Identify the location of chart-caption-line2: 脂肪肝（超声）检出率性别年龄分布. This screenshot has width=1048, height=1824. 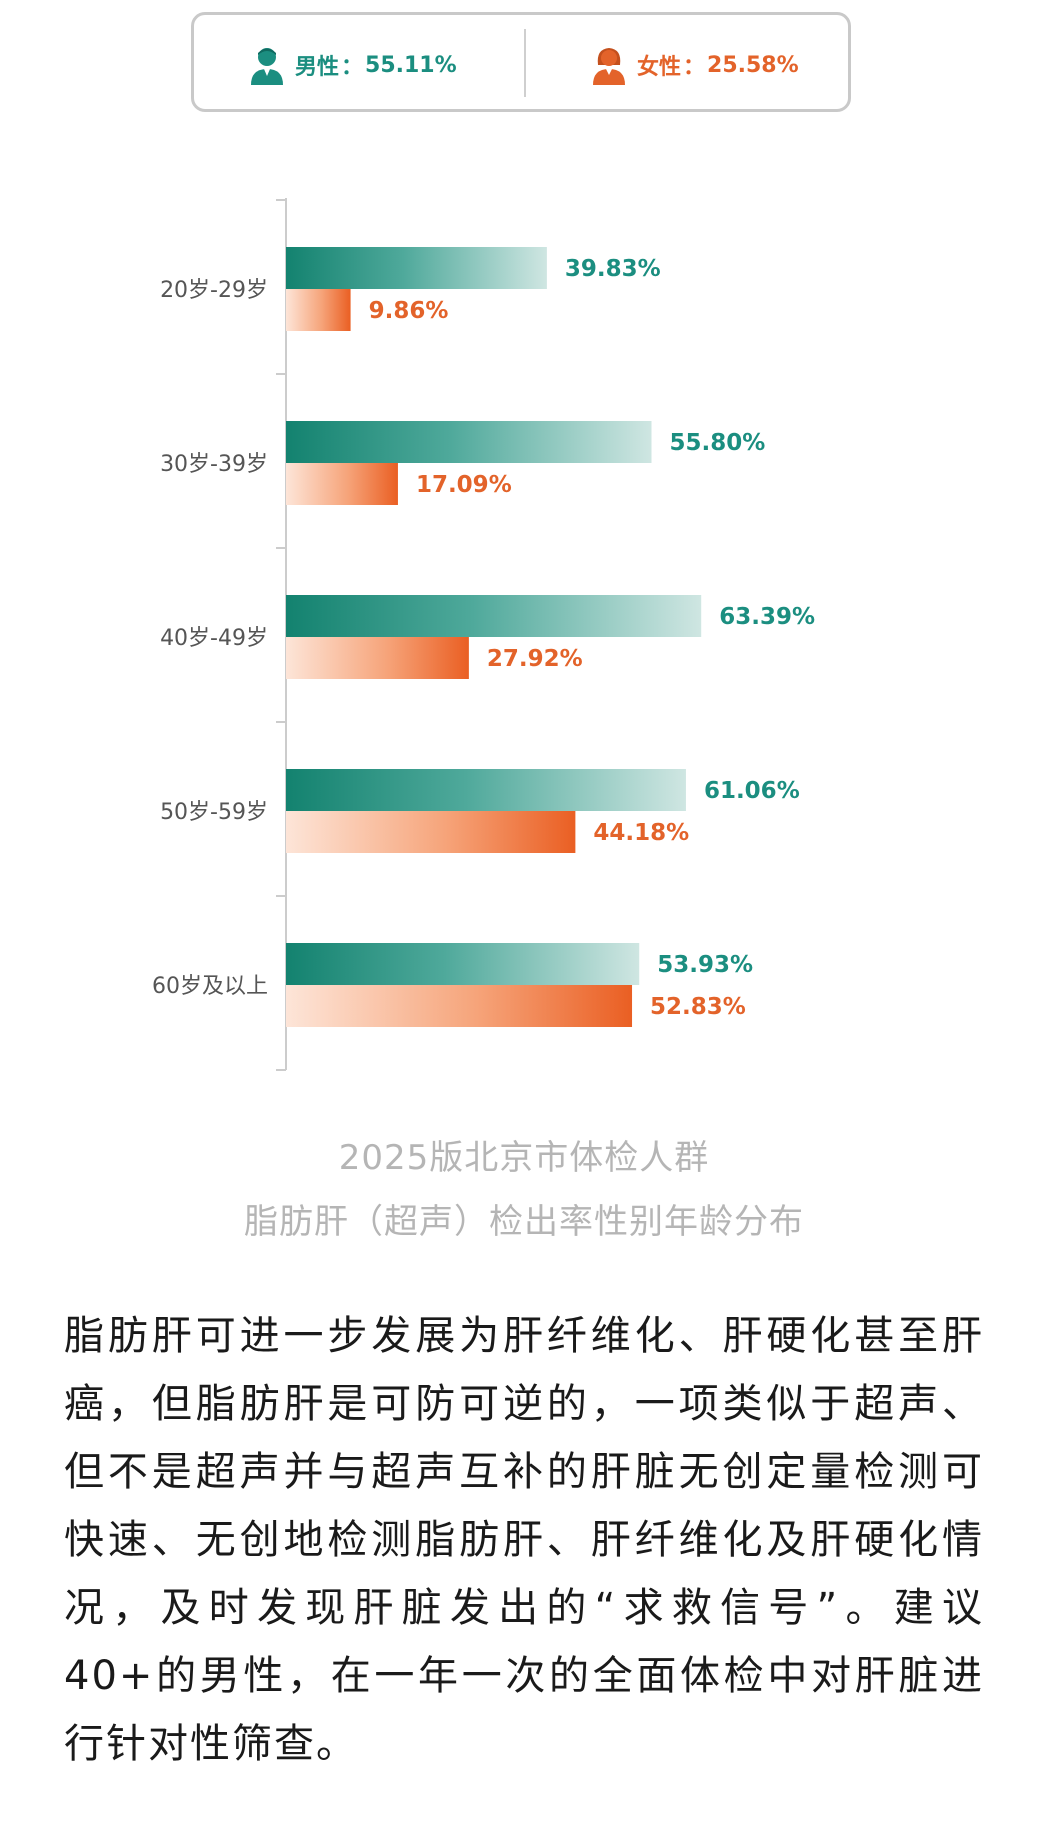
(524, 1222).